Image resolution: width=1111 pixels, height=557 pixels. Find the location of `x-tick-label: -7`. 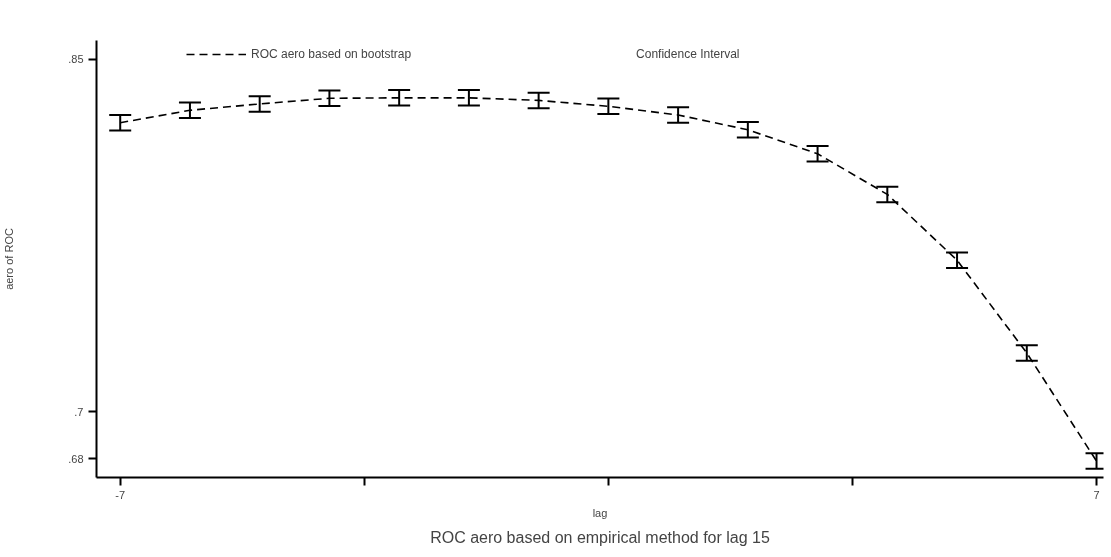

x-tick-label: -7 is located at coordinates (120, 494).